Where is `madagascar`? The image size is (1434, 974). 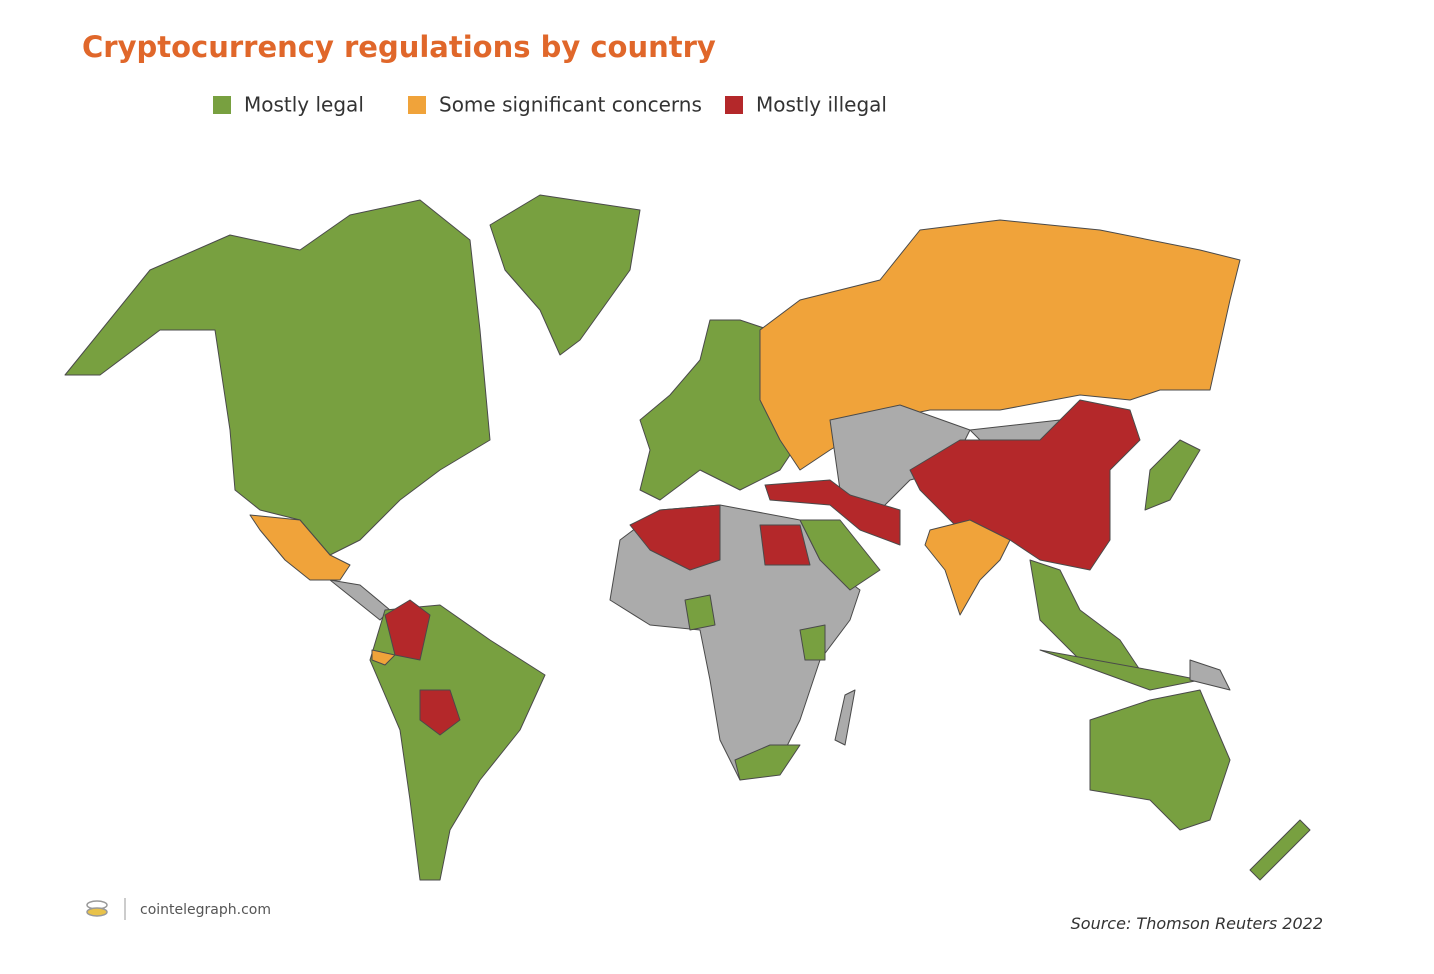 madagascar is located at coordinates (845, 717).